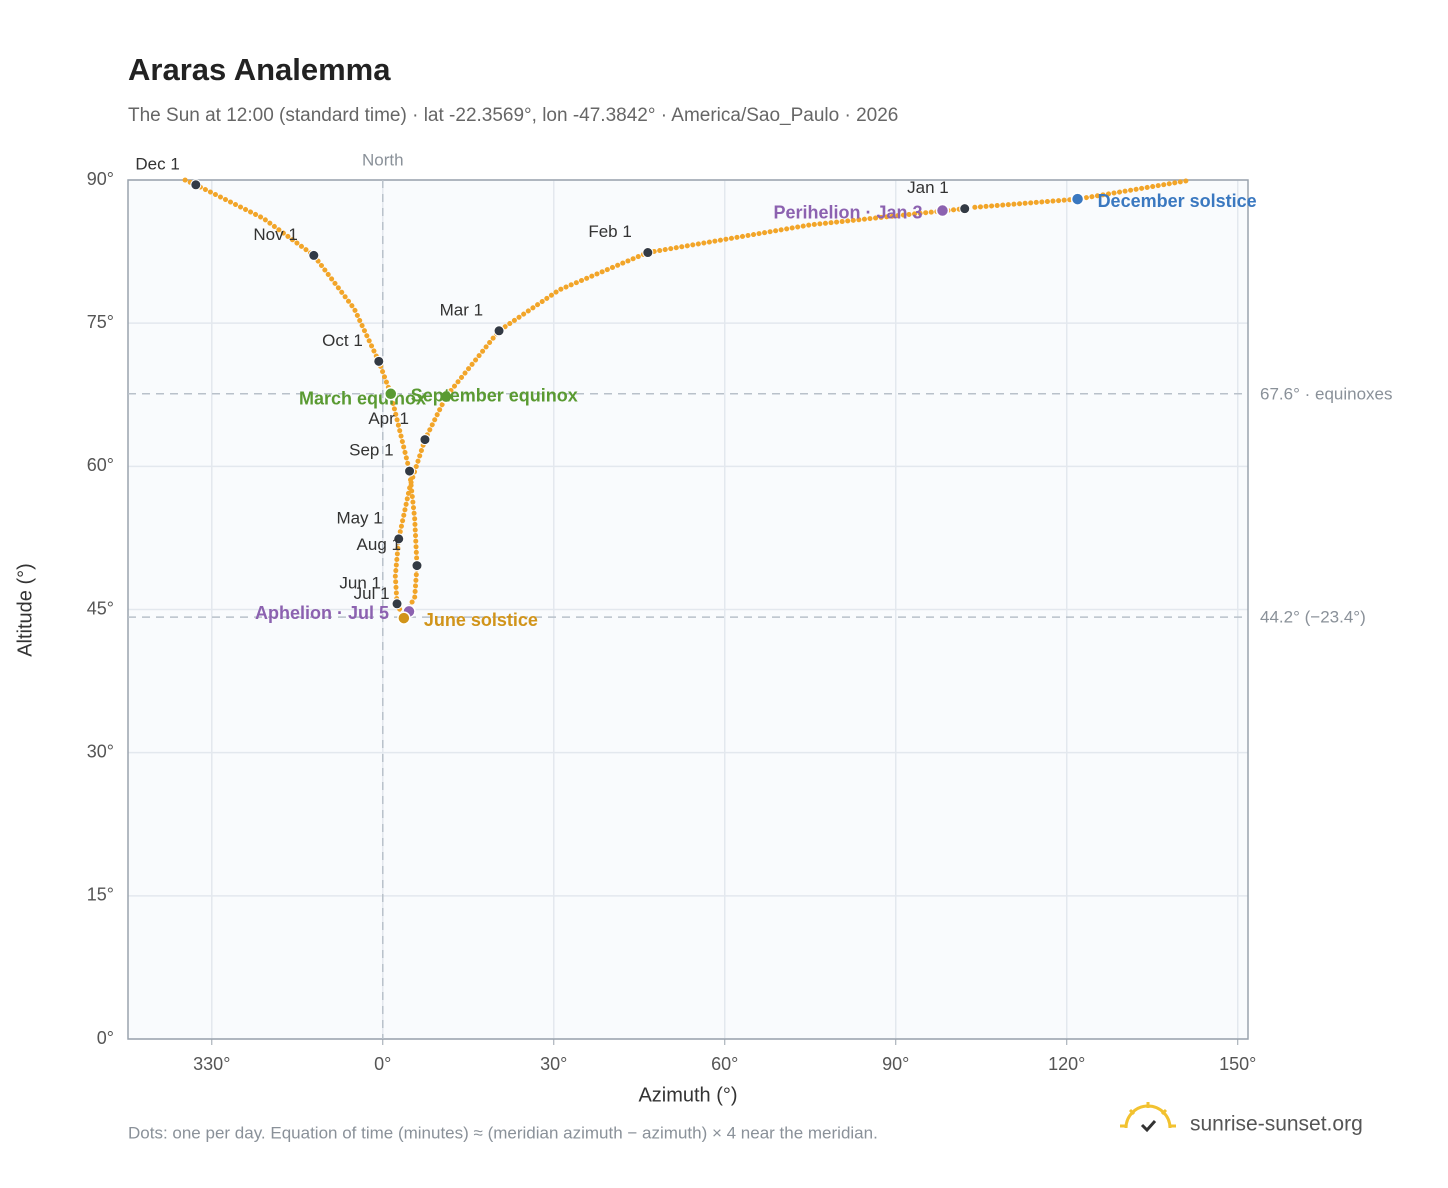 The image size is (1448, 1188). What do you see at coordinates (724, 1064) in the screenshot?
I see `x-tick-label: 60°` at bounding box center [724, 1064].